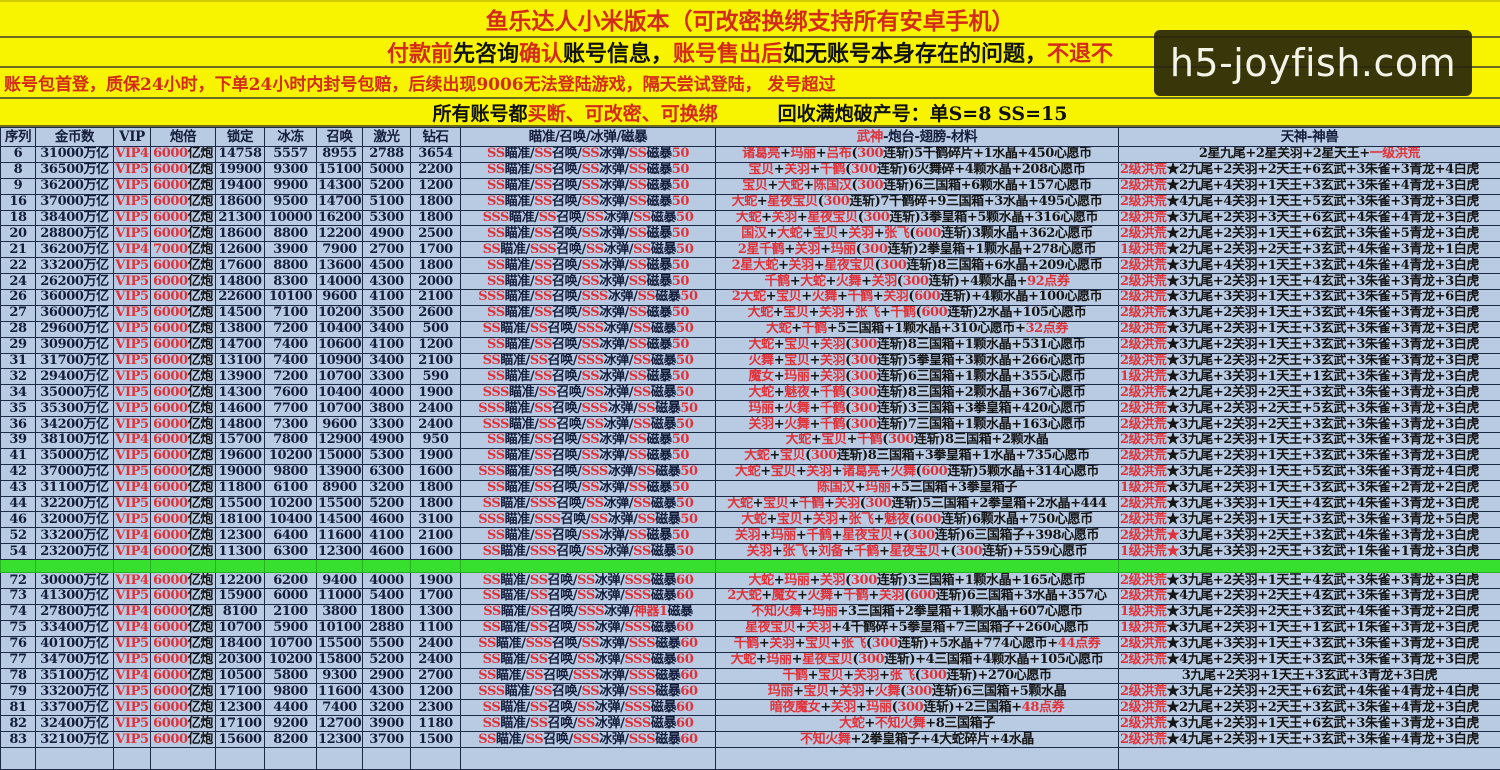 This screenshot has width=1500, height=770. I want to click on cell-lock: 12300, so click(240, 708).